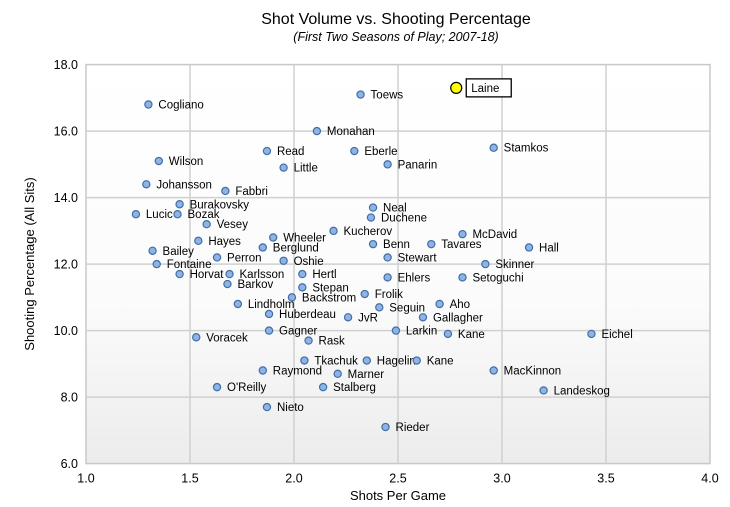 This screenshot has height=507, width=730. Describe the element at coordinates (181, 265) in the screenshot. I see `data-point-fontaine: Fontaine` at that location.